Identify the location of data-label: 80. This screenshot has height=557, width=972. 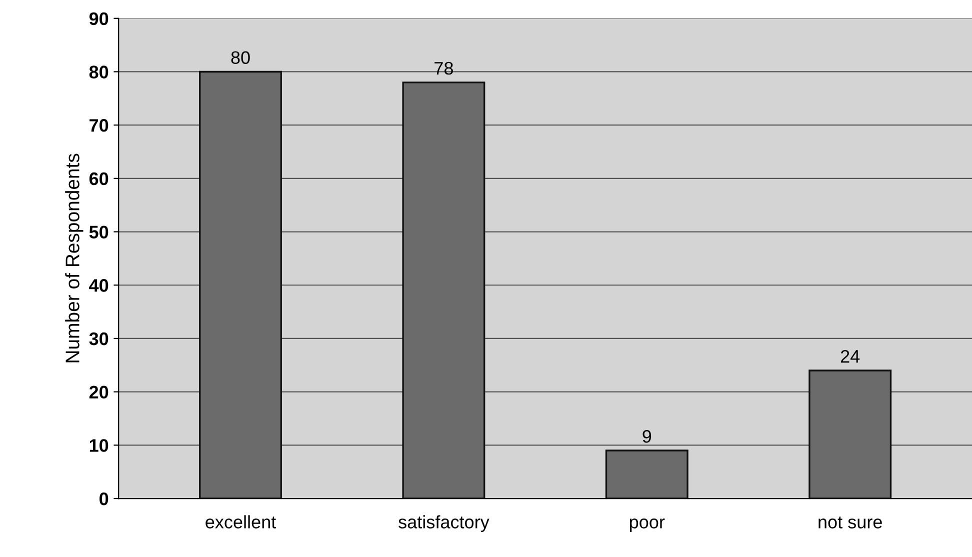
(240, 57).